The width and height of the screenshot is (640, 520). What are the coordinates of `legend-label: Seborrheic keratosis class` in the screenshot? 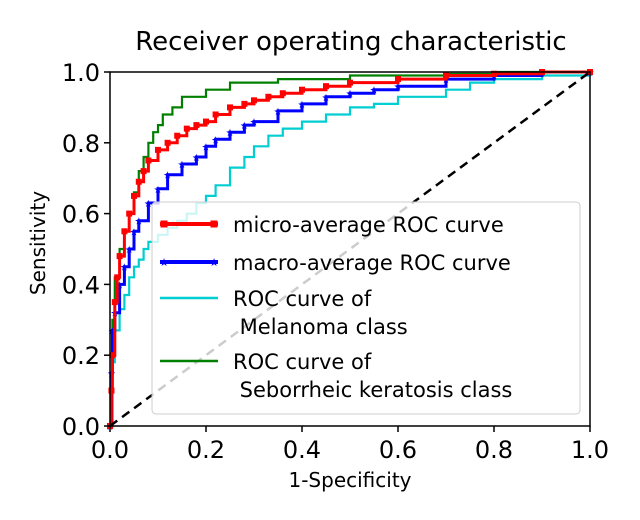 It's located at (372, 390).